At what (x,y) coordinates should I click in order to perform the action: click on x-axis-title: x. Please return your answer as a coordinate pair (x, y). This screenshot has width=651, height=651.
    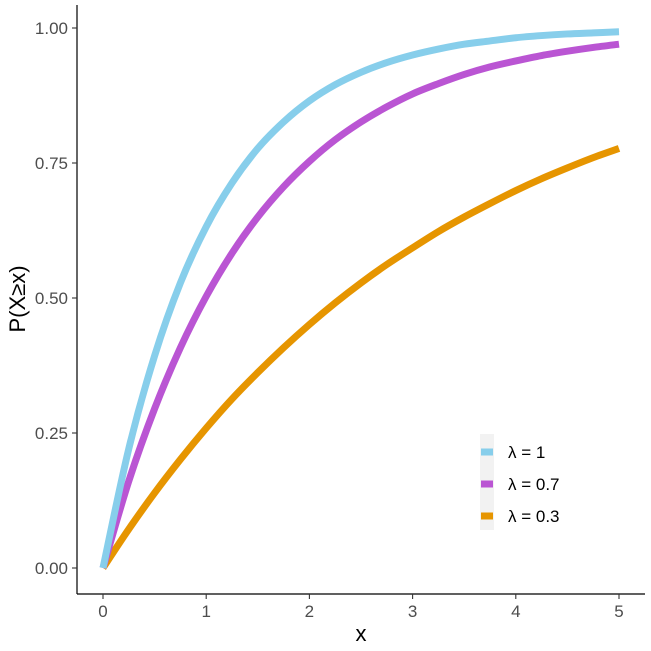
    Looking at the image, I should click on (361, 633).